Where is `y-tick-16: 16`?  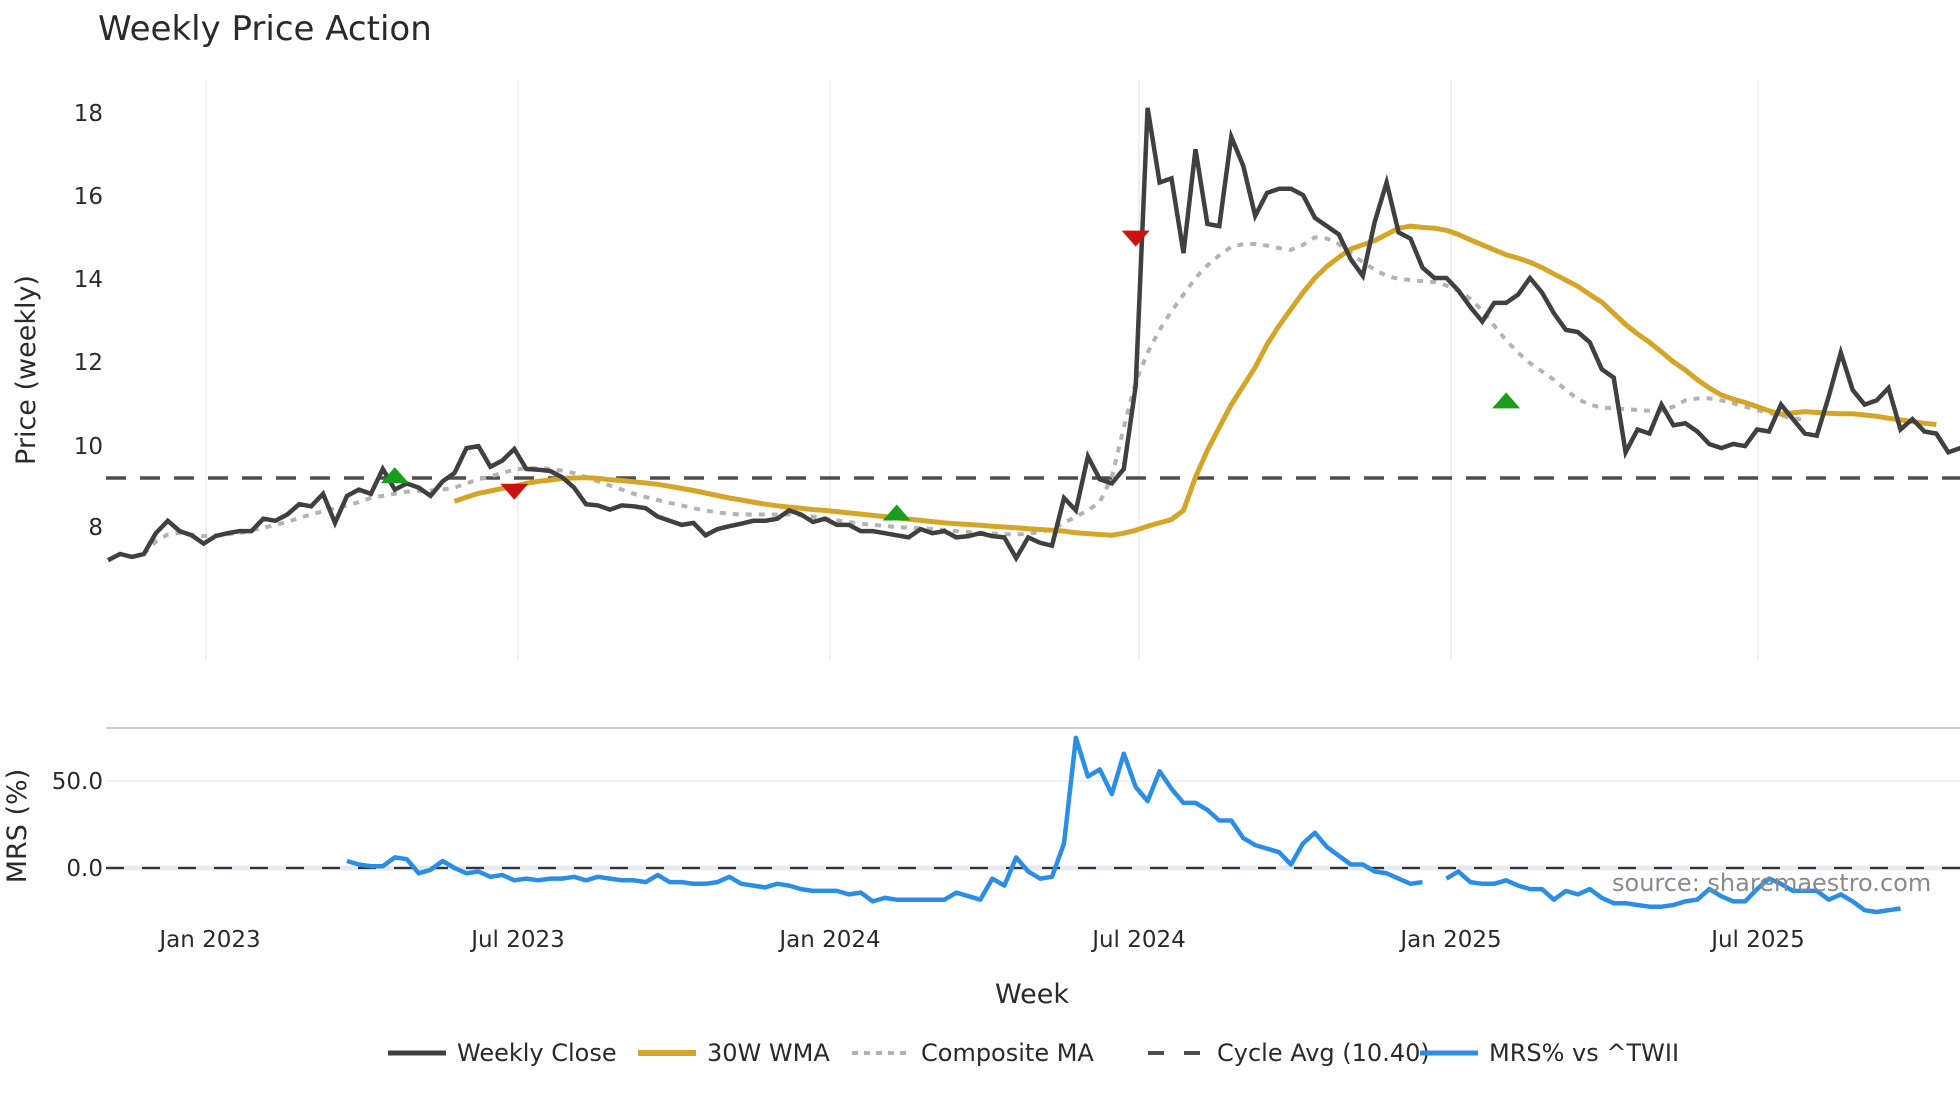 y-tick-16: 16 is located at coordinates (88, 197).